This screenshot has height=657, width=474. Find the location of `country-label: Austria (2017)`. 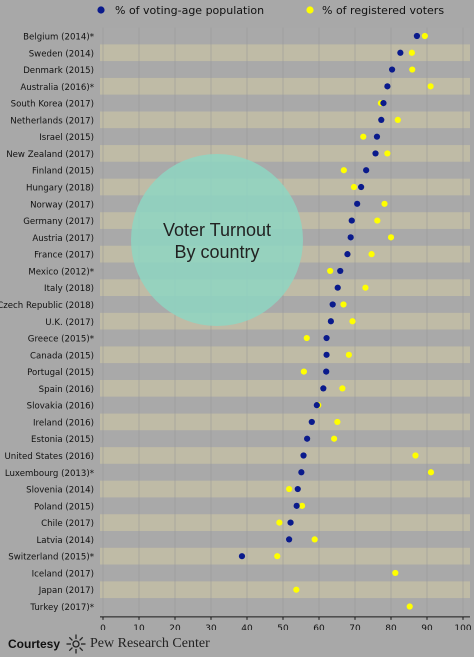

country-label: Austria (2017) is located at coordinates (63, 239).